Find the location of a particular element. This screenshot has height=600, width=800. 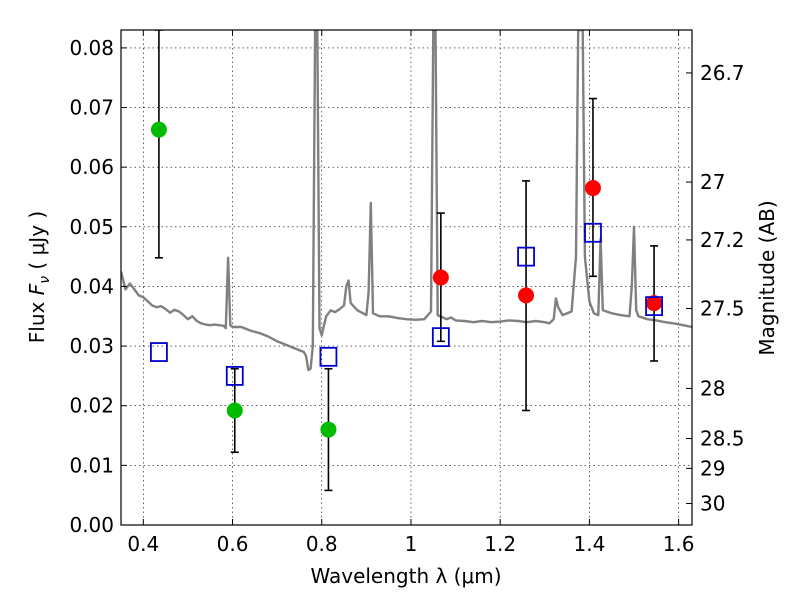

right-tick-label: 27.5 is located at coordinates (722, 309).